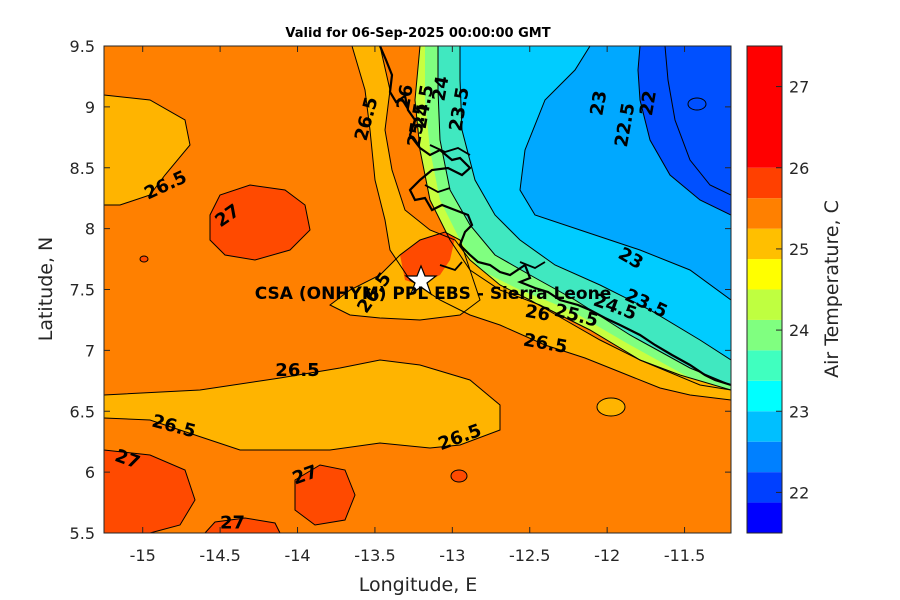 The width and height of the screenshot is (900, 600). Describe the element at coordinates (459, 476) in the screenshot. I see `field-27-patch` at that location.